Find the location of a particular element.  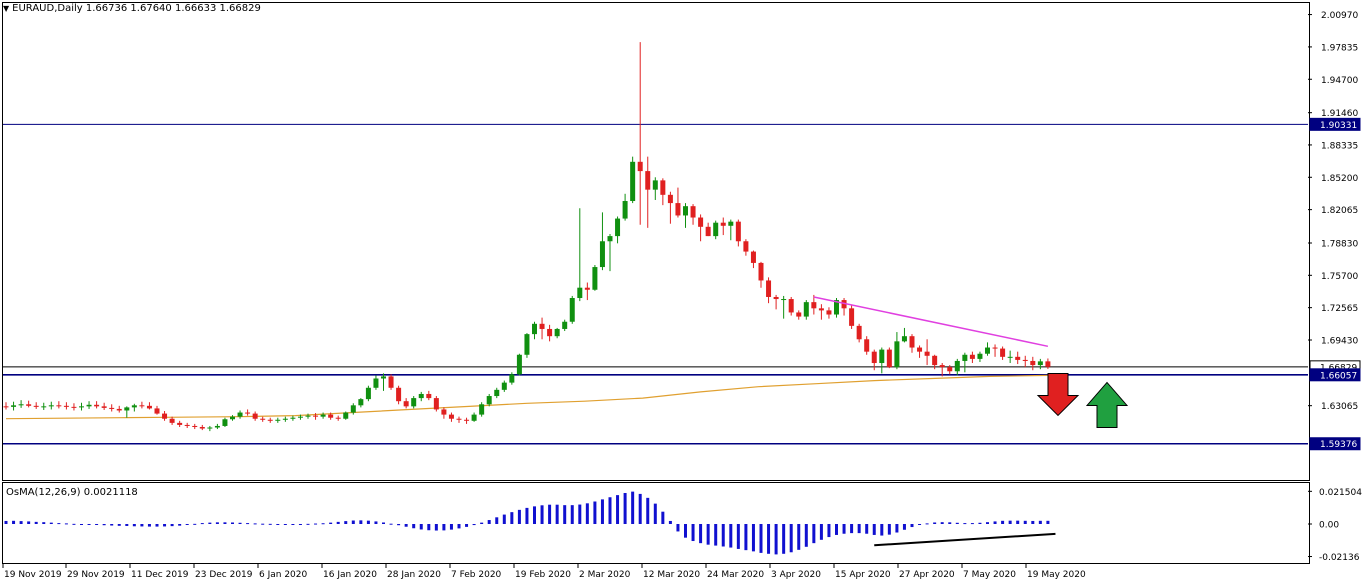

y-tick-label: 1.63065 is located at coordinates (1339, 407).